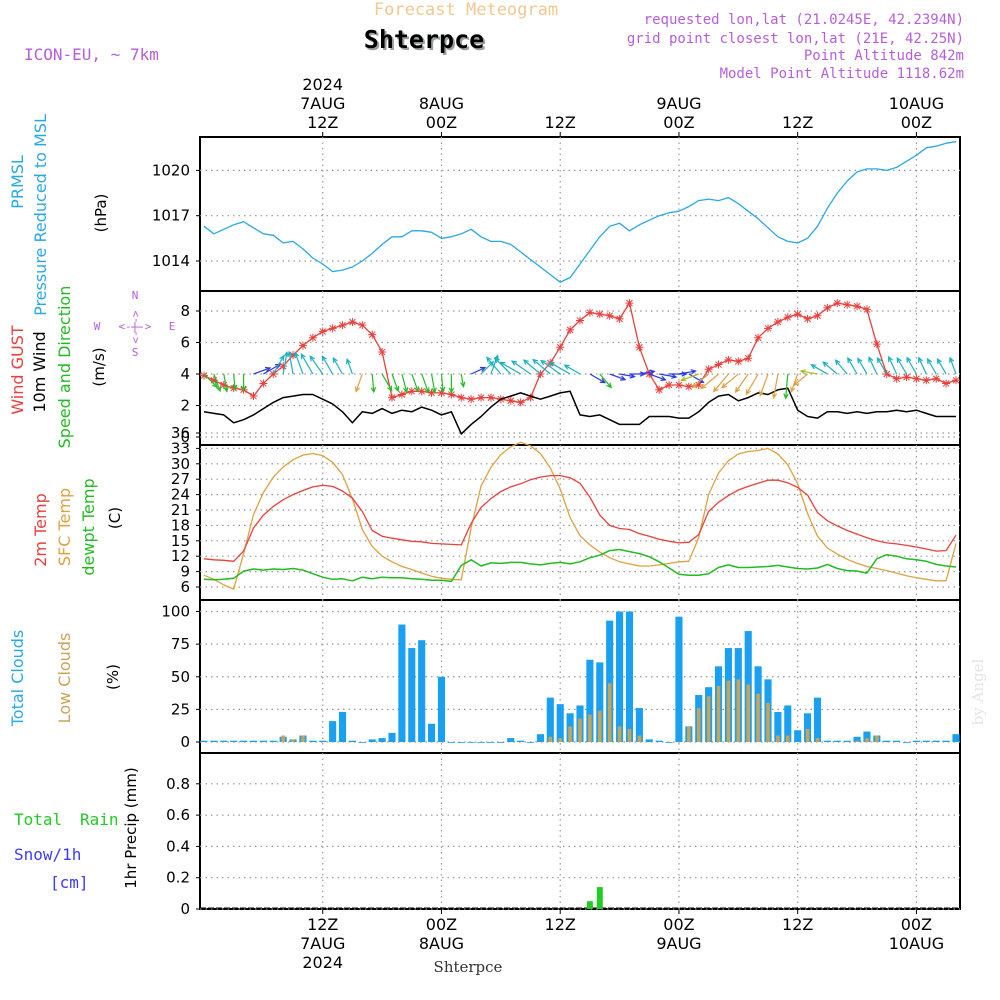 The width and height of the screenshot is (1000, 1000). Describe the element at coordinates (38, 819) in the screenshot. I see `precip-total-label: Total` at that location.